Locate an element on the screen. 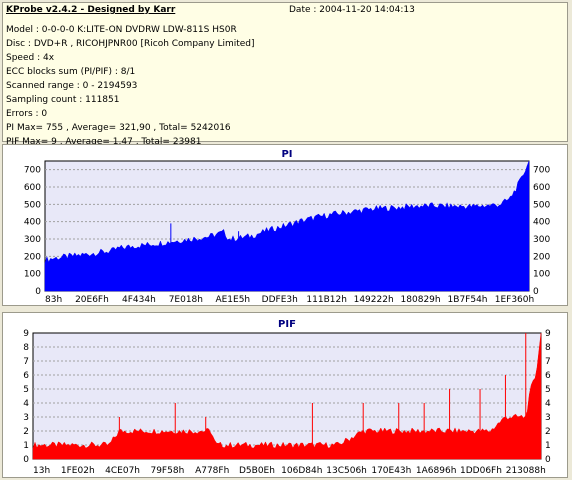 The width and height of the screenshot is (572, 480). pif-x-tick-label: D5B0Eh is located at coordinates (257, 471).